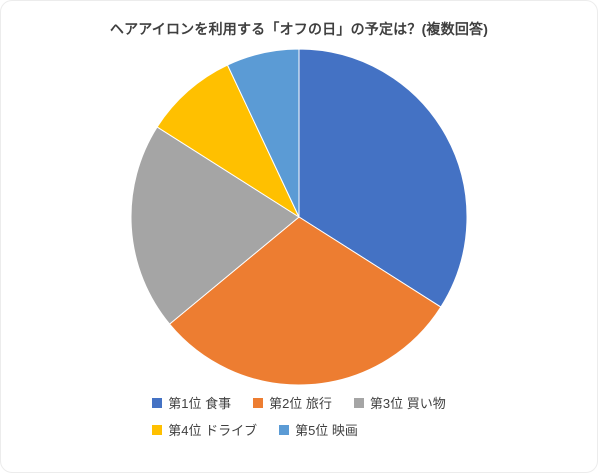  I want to click on chart-title: ヘアアイロンを利用する「オフの日」の予定は？(複数回答), so click(299, 29).